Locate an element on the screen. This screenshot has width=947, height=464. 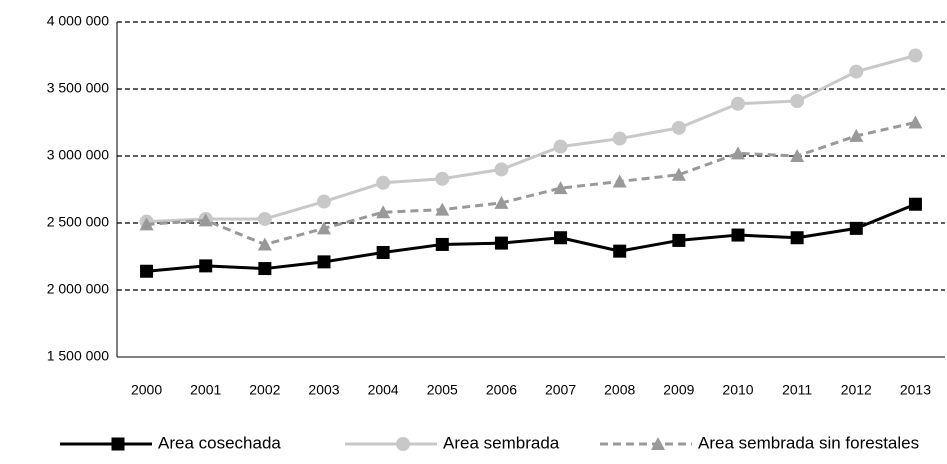
x-tick-label: 2012 is located at coordinates (856, 390).